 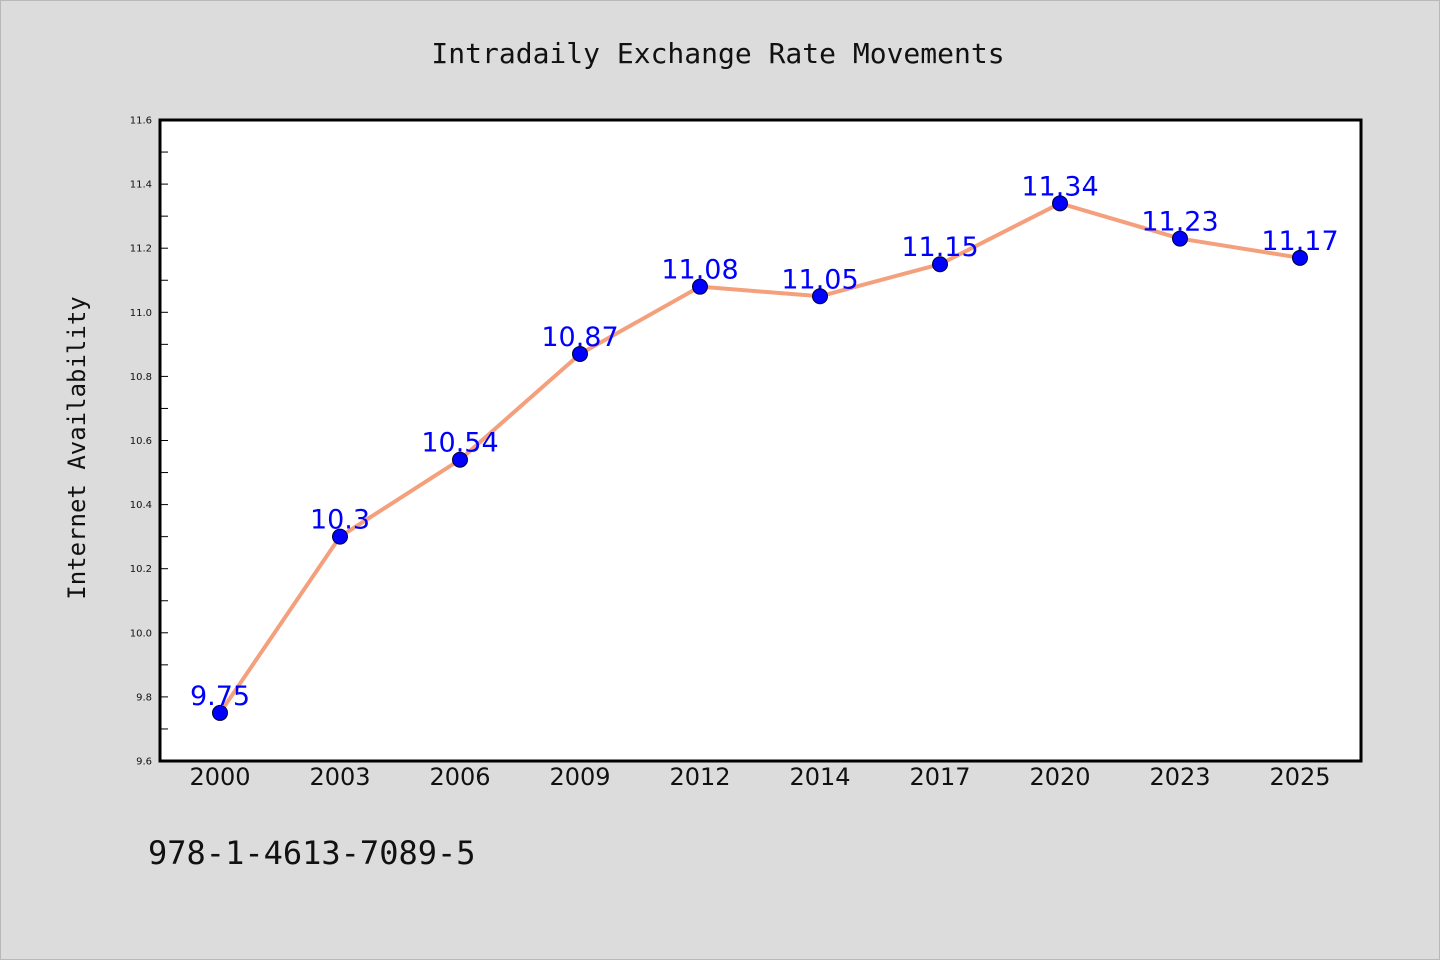 What do you see at coordinates (819, 777) in the screenshot?
I see `x-tick-label: 2014` at bounding box center [819, 777].